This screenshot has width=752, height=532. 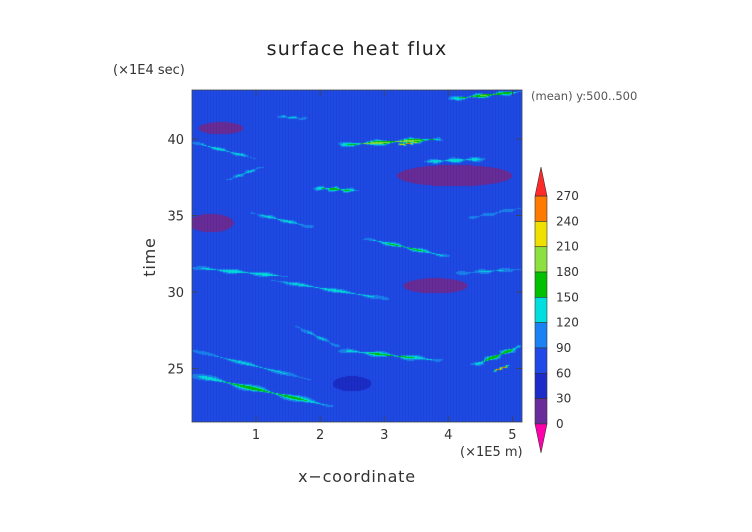 I want to click on colorbar-label-7: 210, so click(x=567, y=247).